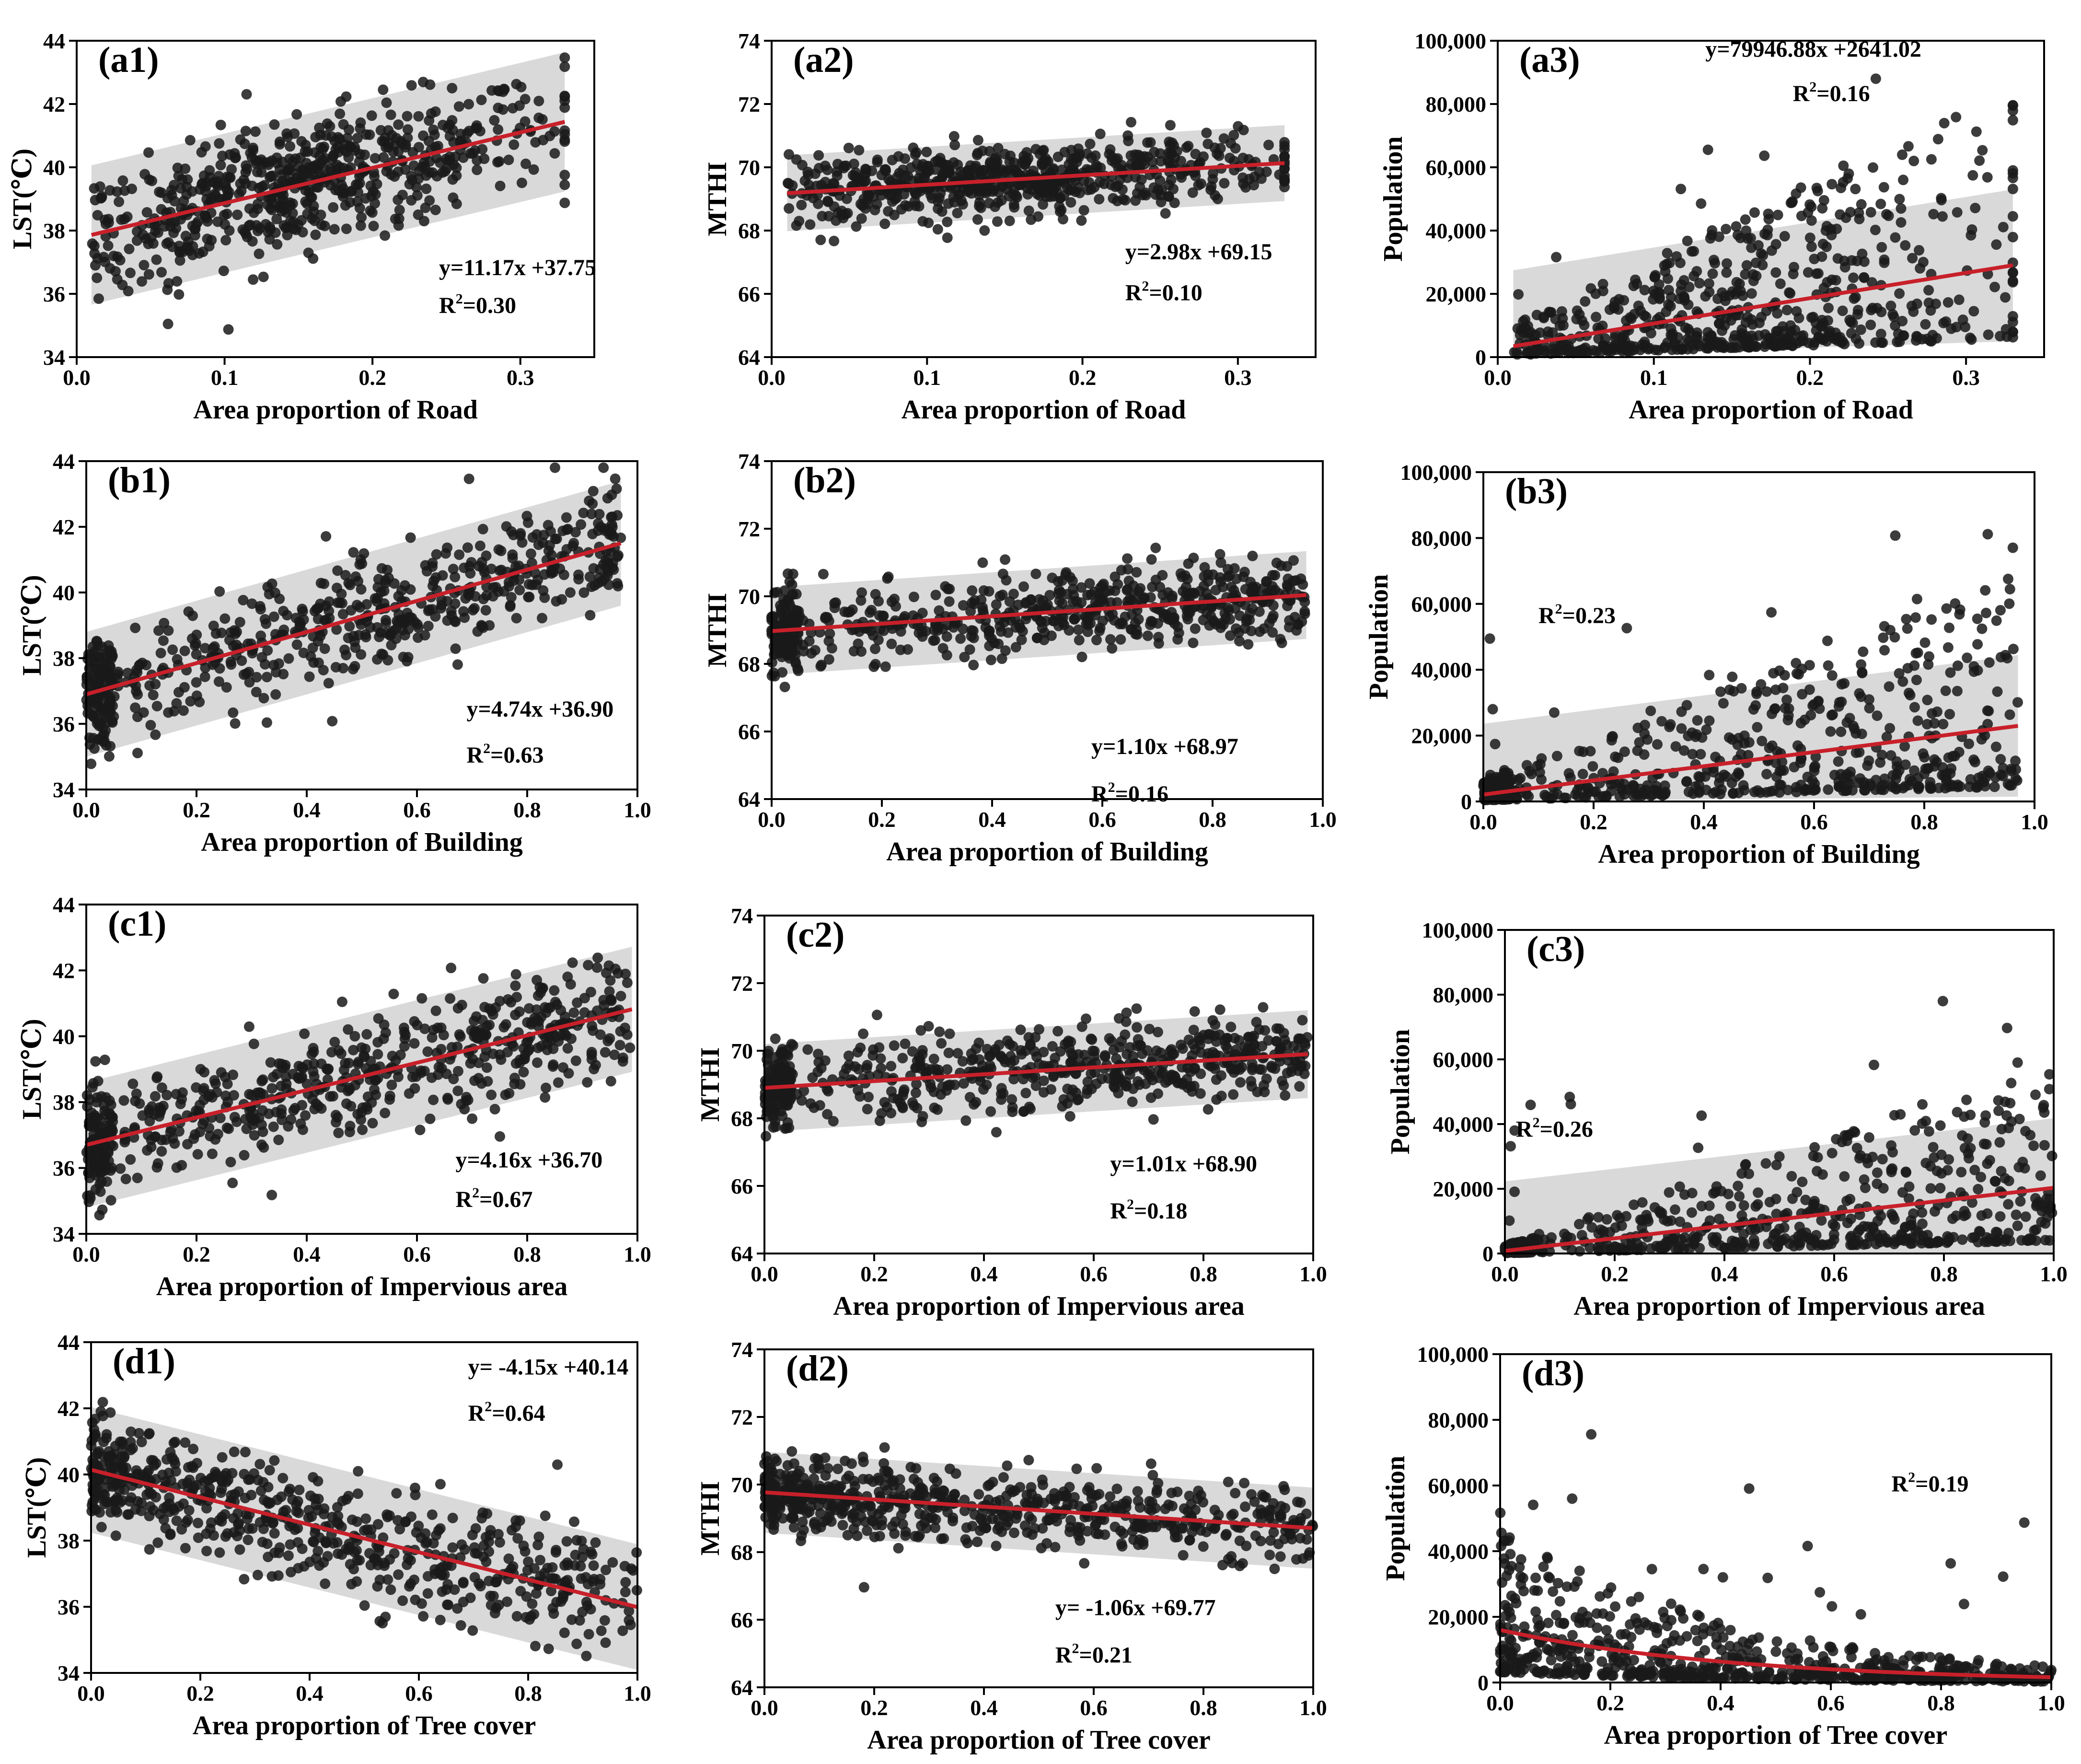 The width and height of the screenshot is (2081, 1764). I want to click on panel-label: (b2), so click(824, 480).